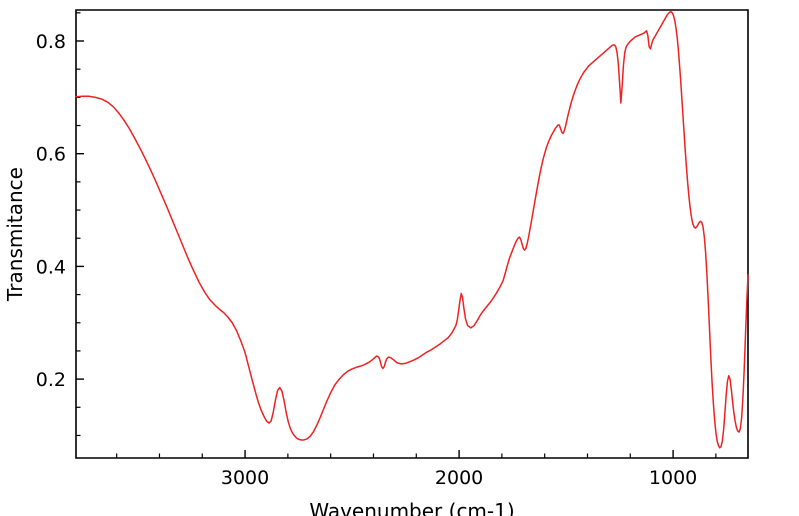 This screenshot has height=516, width=799. I want to click on y-tick-label: 0.8, so click(51, 42).